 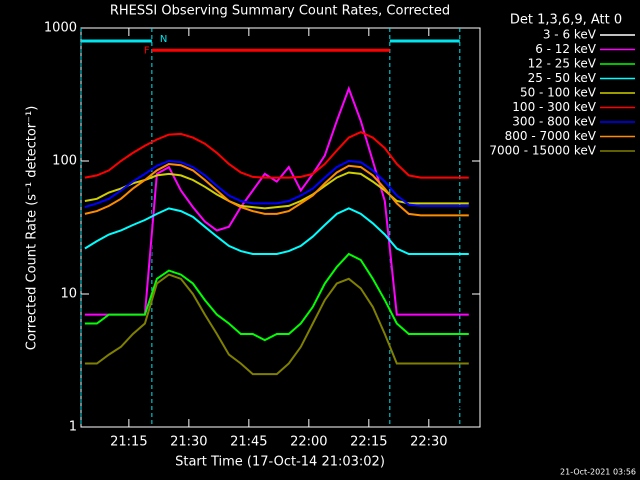 I want to click on legend-label: 800 - 7000 keV, so click(x=551, y=136).